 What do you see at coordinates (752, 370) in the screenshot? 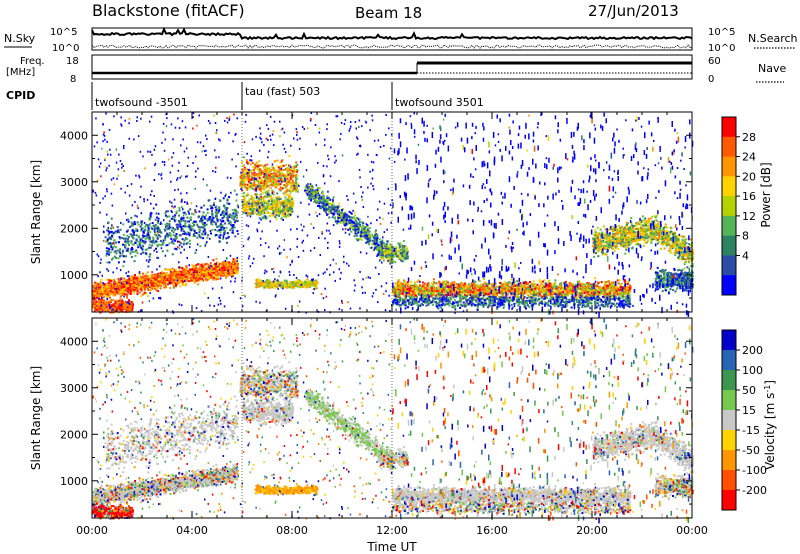
I see `vel-cbar-tick-1: 100` at bounding box center [752, 370].